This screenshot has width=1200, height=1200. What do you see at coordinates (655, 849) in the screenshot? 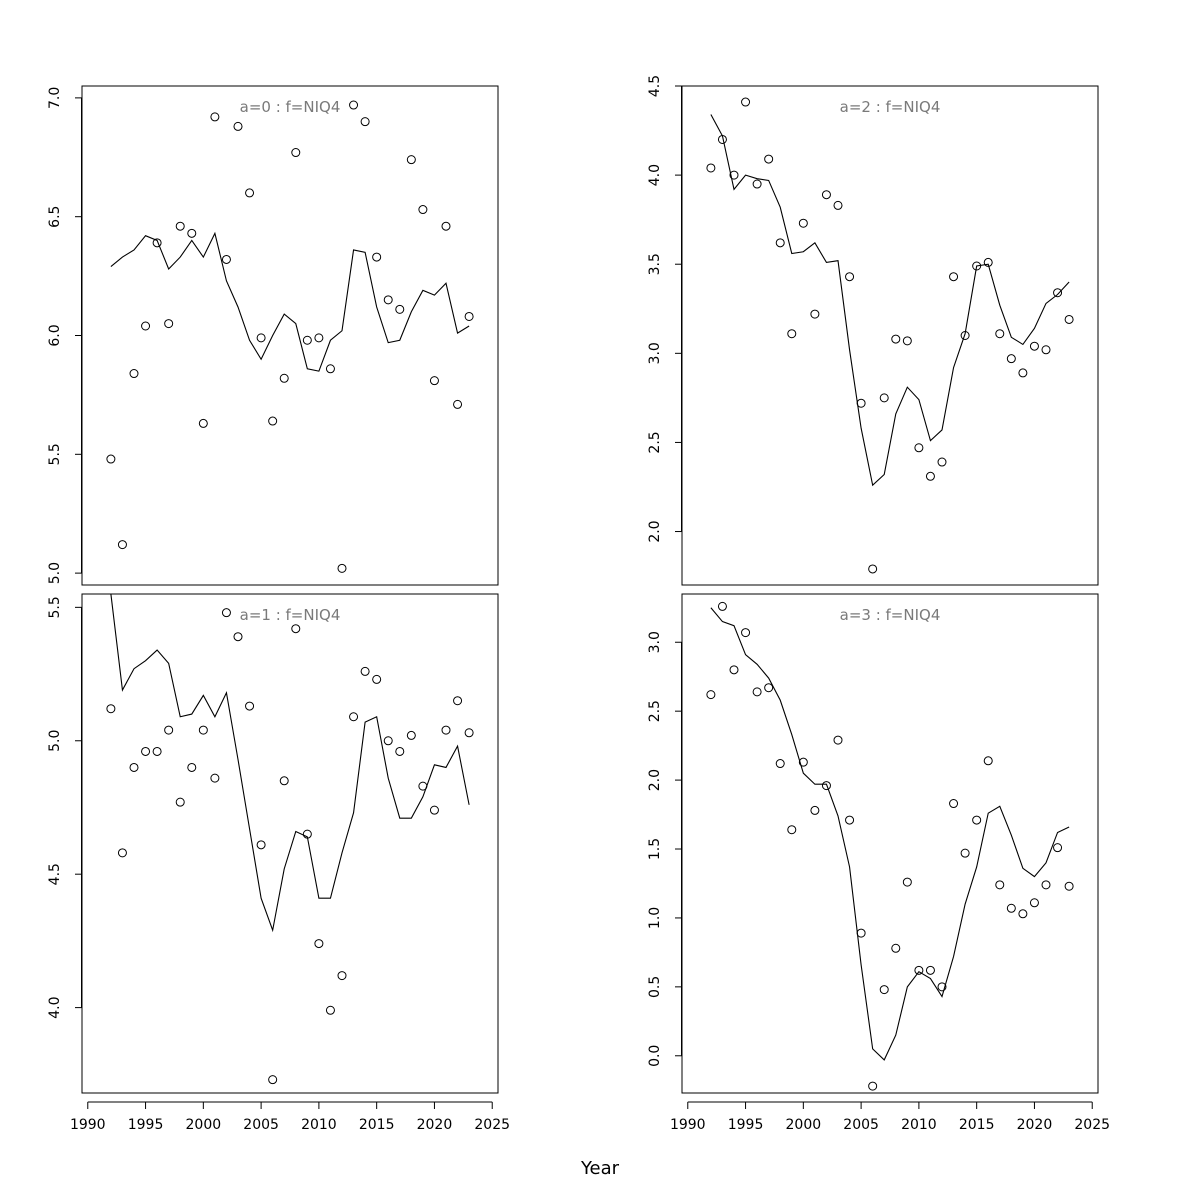
I see `y-tick-label: 1.5` at bounding box center [655, 849].